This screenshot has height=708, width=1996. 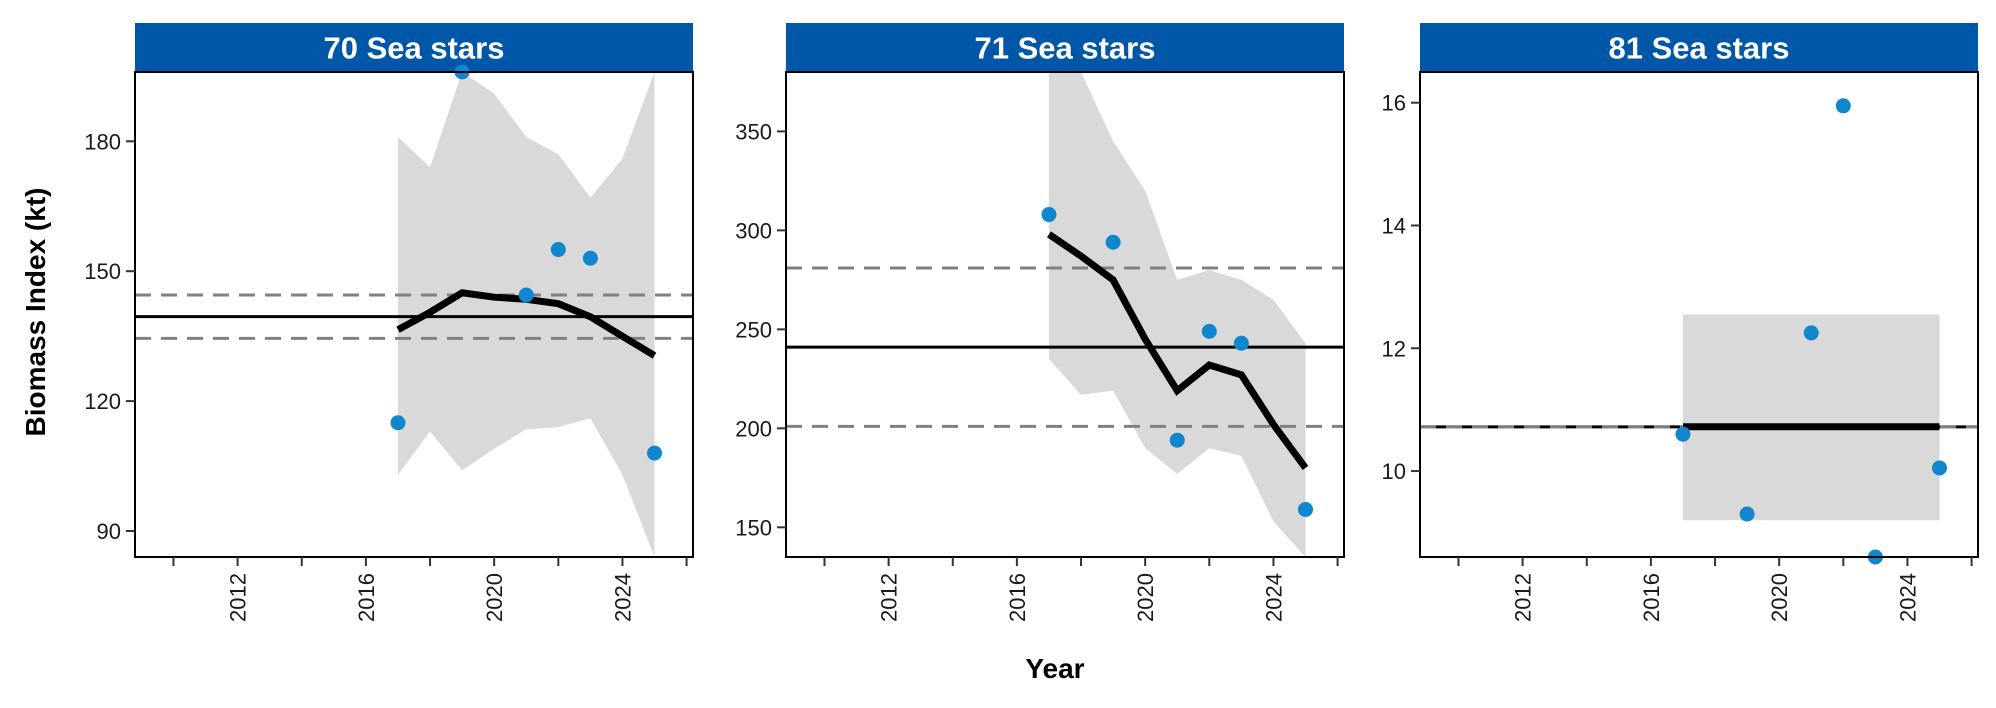 I want to click on y-tick-label: 16, so click(x=1394, y=103).